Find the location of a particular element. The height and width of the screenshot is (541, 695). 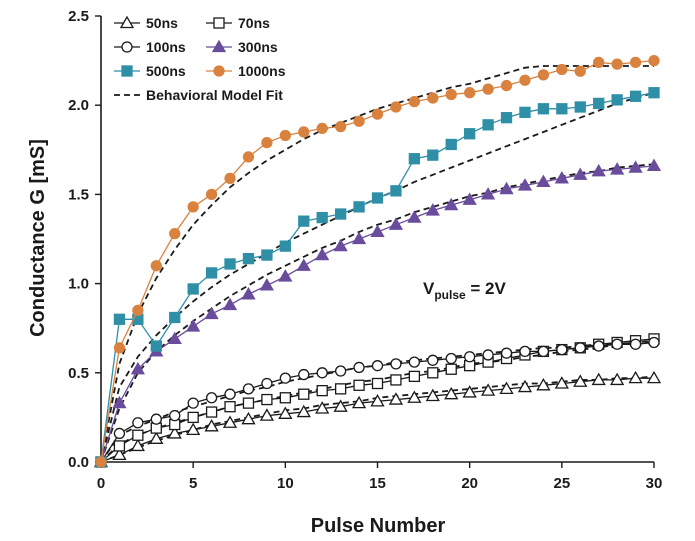

vpulse-value: = 2V is located at coordinates (486, 288).